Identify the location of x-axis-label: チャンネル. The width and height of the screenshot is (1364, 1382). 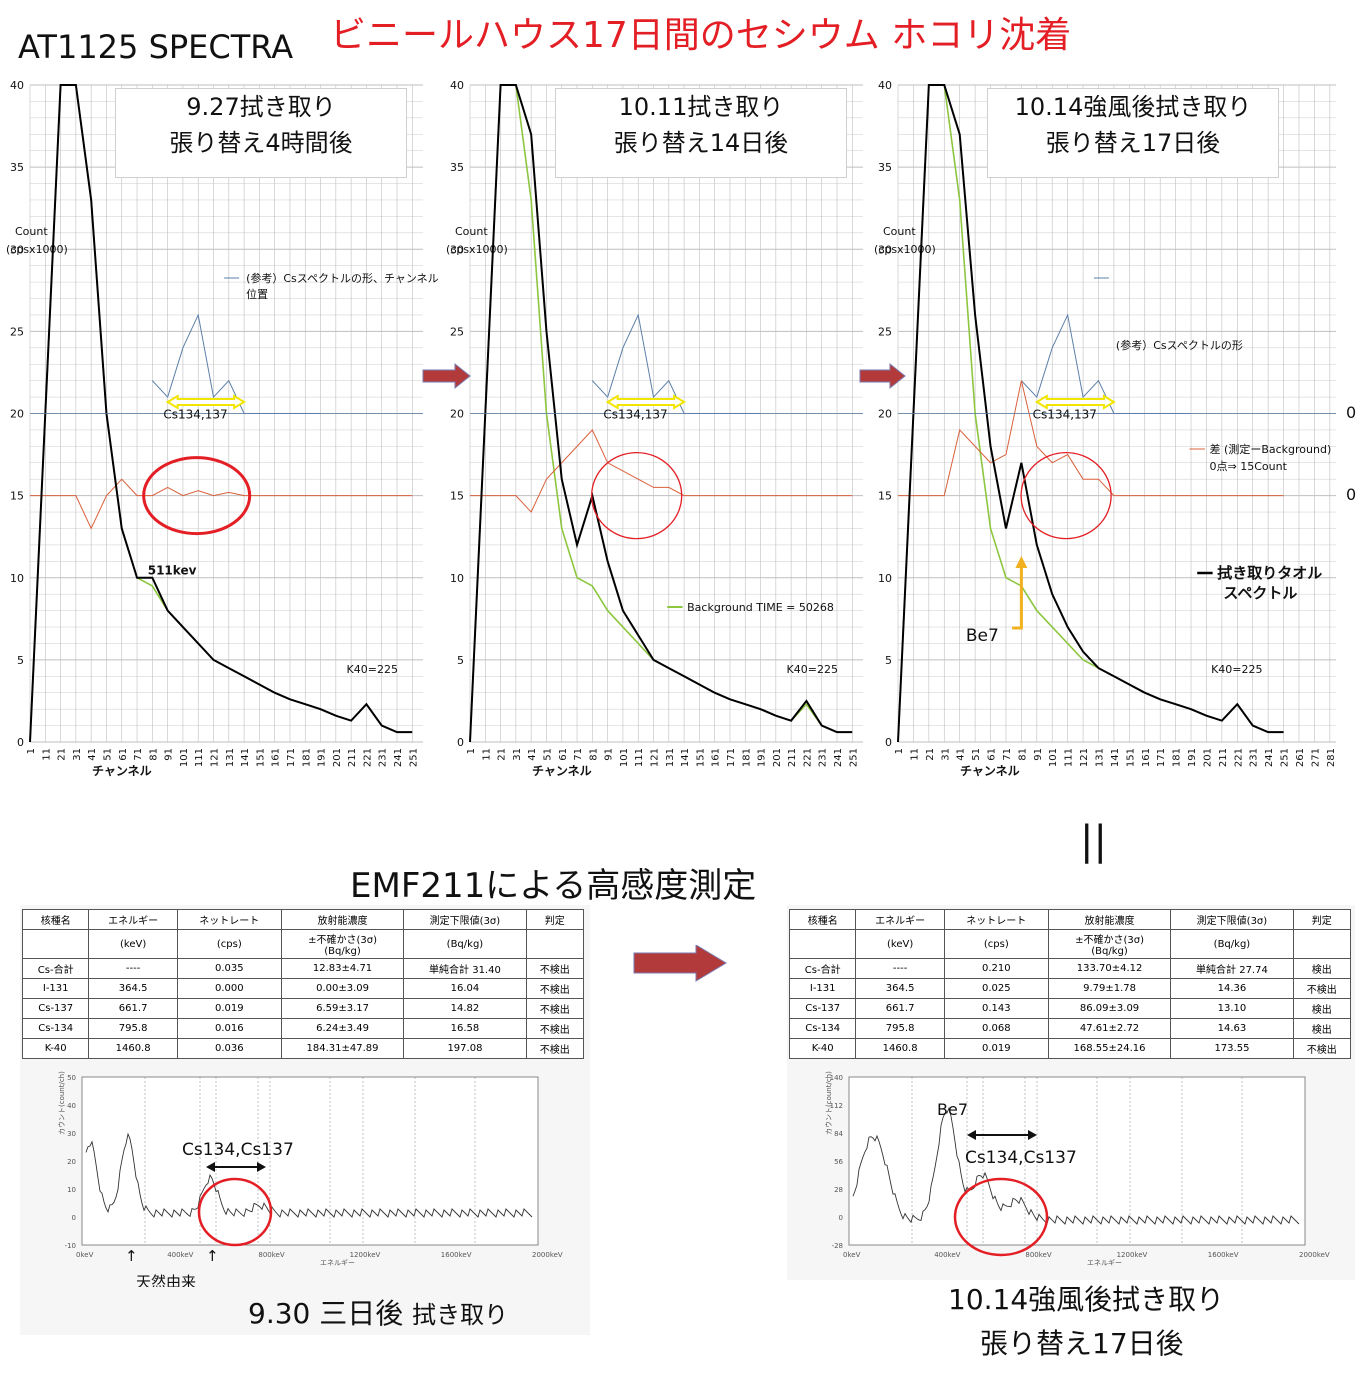
(990, 771).